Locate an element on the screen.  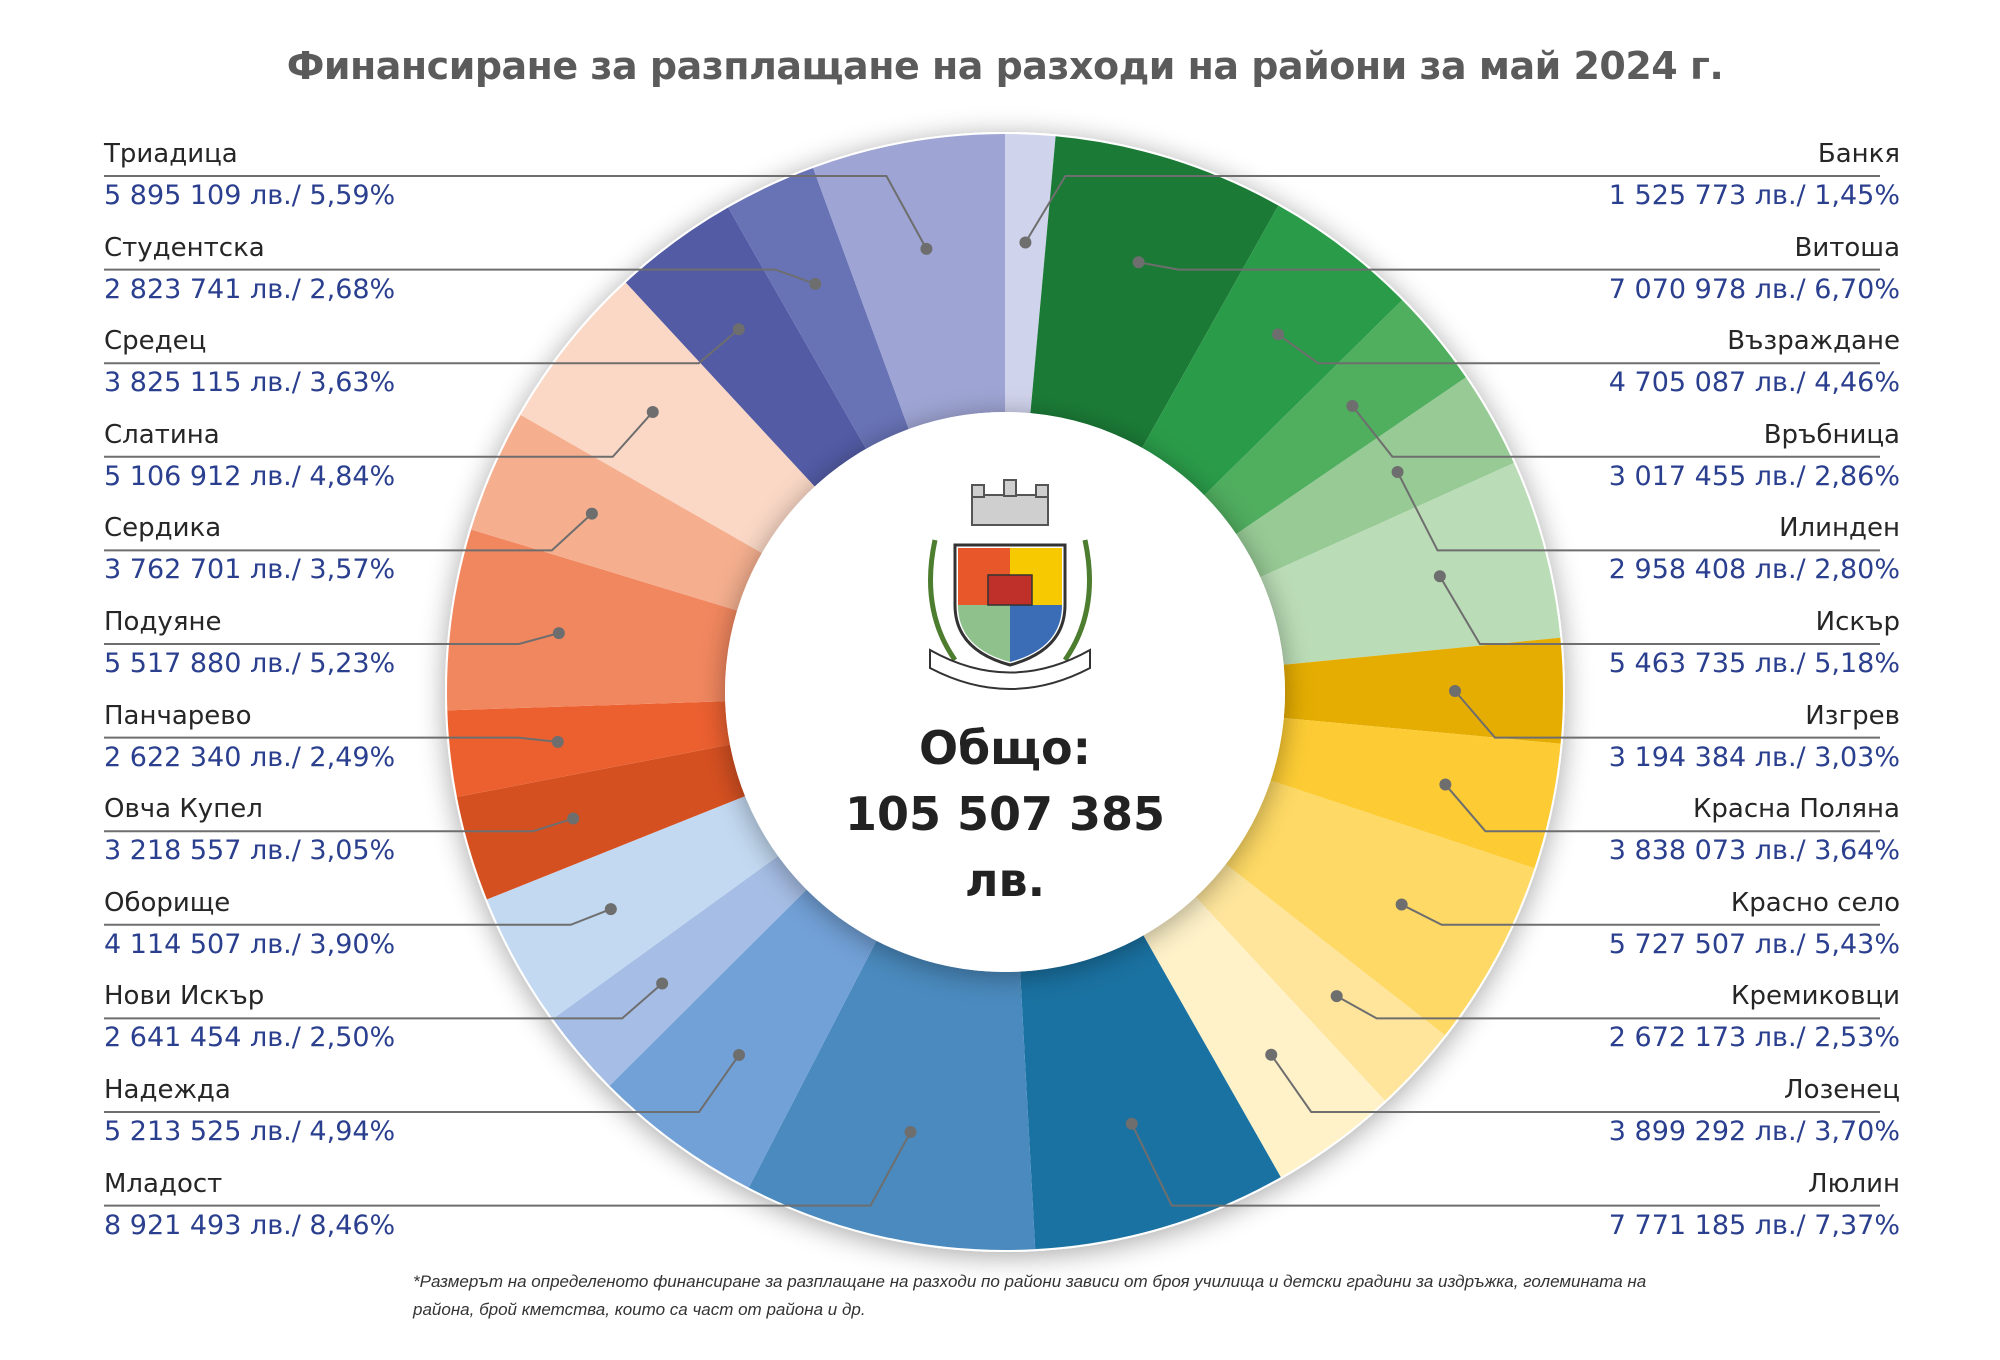
district-name: Кремиковци is located at coordinates (1815, 996).